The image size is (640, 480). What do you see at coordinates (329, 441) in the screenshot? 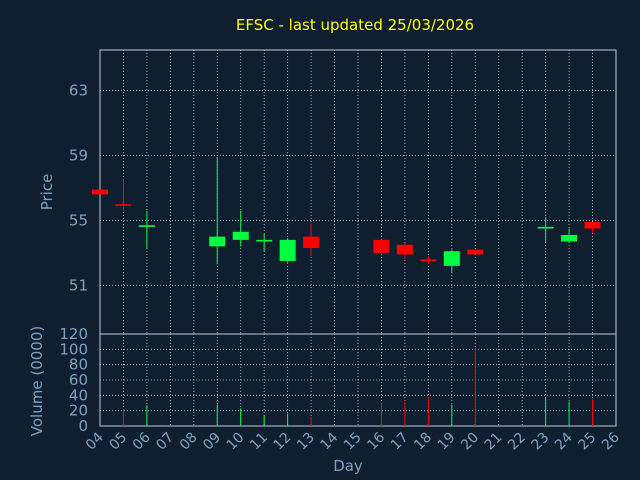
I see `day-tick-label: 14` at bounding box center [329, 441].